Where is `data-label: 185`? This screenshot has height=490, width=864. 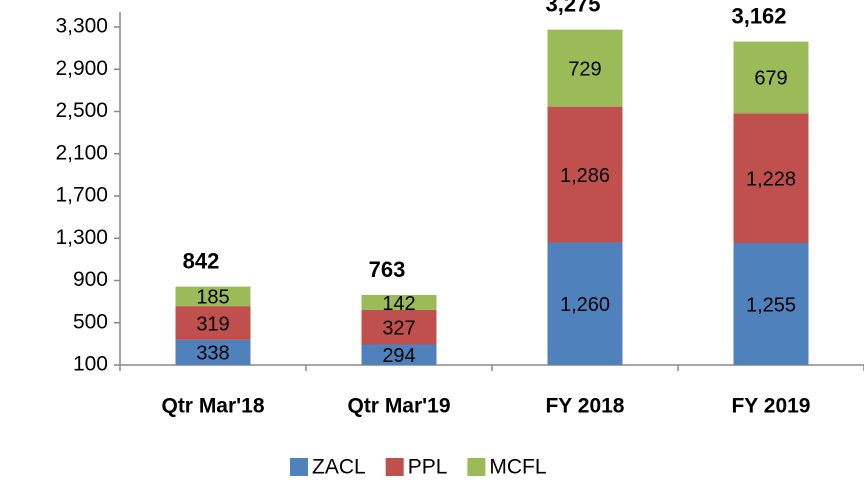 data-label: 185 is located at coordinates (212, 298).